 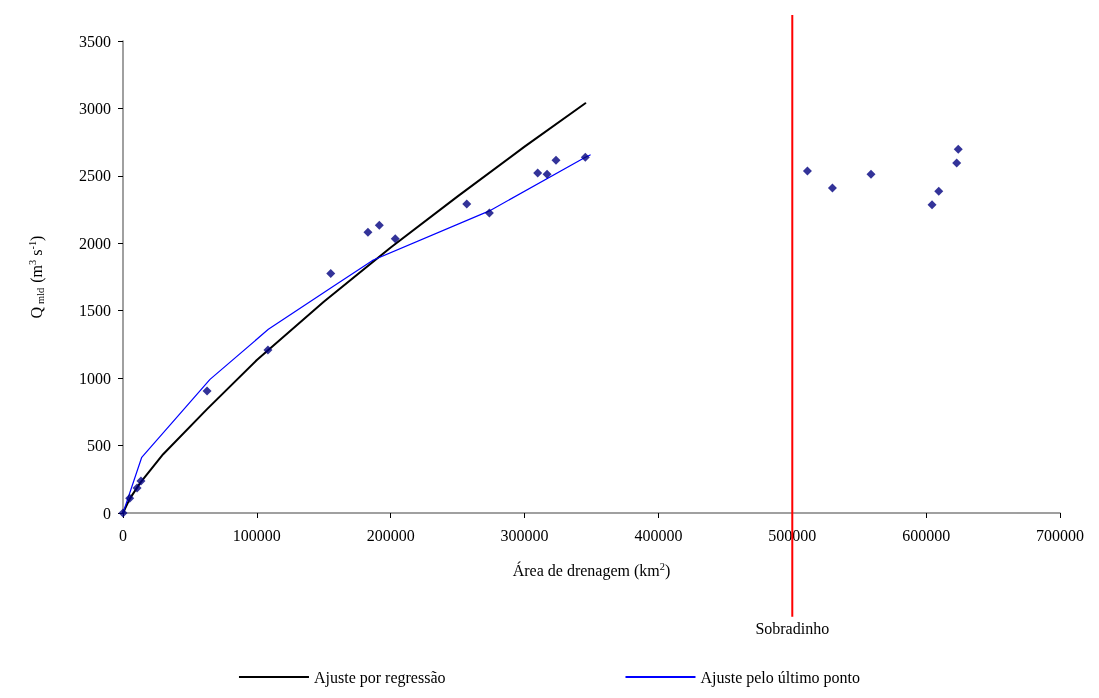 I want to click on legend-label: Ajuste pelo último ponto, so click(x=780, y=677).